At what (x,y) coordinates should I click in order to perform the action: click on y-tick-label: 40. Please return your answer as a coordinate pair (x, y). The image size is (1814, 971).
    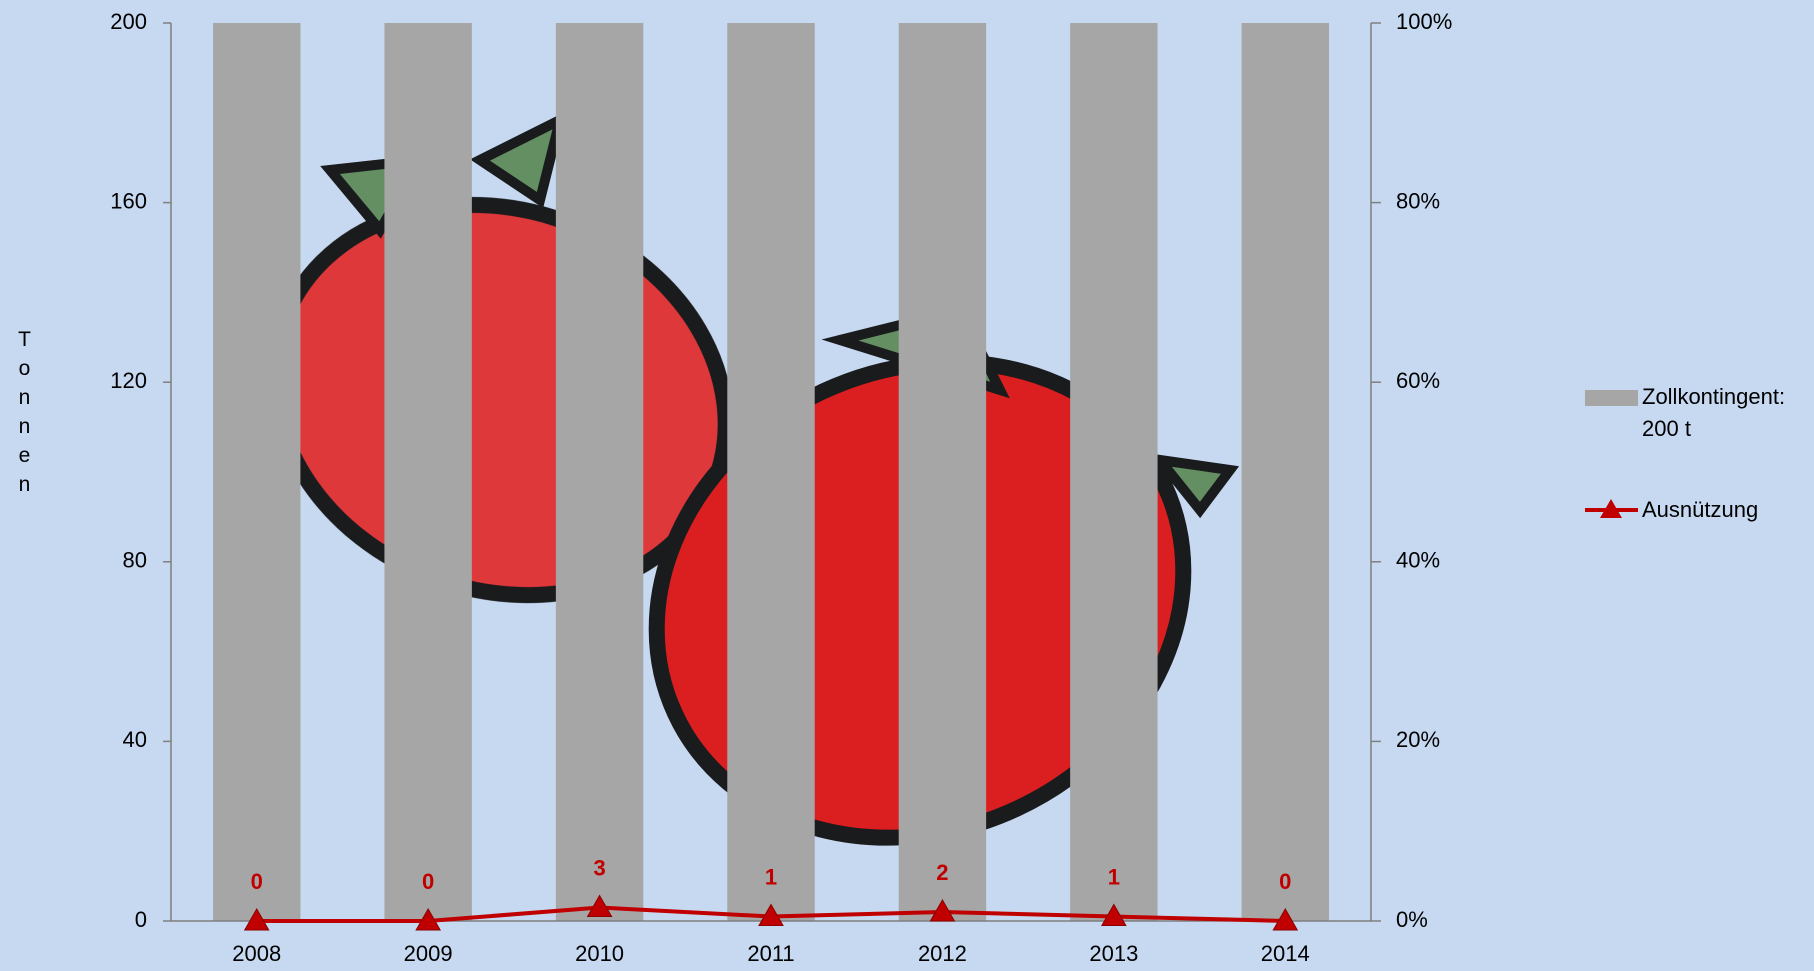
    Looking at the image, I should click on (135, 739).